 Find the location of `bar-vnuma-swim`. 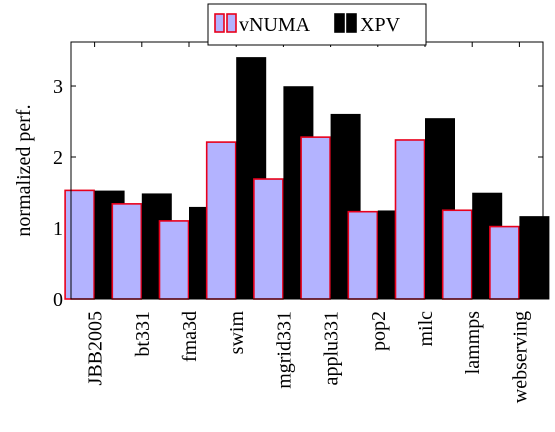

bar-vnuma-swim is located at coordinates (221, 220).